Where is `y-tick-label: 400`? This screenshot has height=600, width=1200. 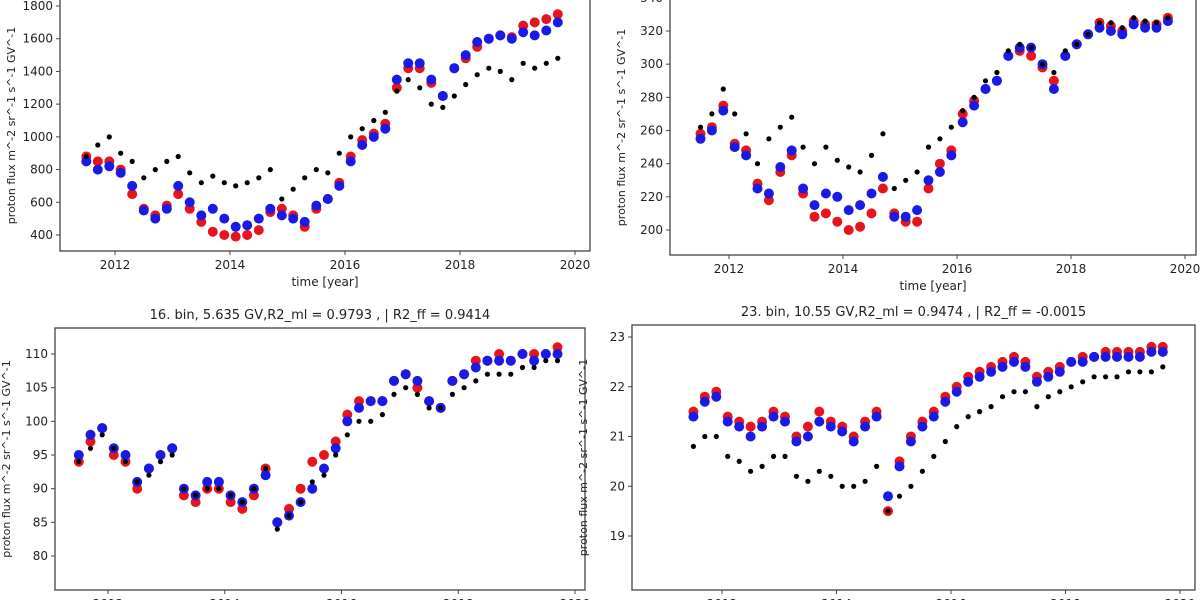
y-tick-label: 400 is located at coordinates (41, 235).